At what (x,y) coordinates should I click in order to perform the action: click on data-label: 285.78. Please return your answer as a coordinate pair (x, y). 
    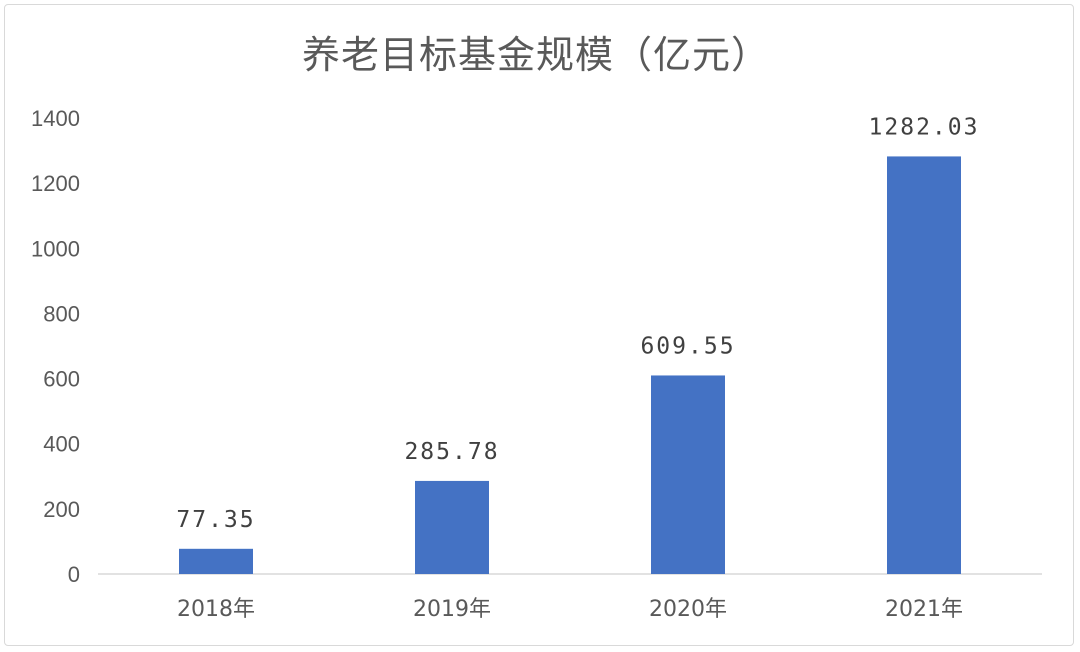
    Looking at the image, I should click on (451, 452).